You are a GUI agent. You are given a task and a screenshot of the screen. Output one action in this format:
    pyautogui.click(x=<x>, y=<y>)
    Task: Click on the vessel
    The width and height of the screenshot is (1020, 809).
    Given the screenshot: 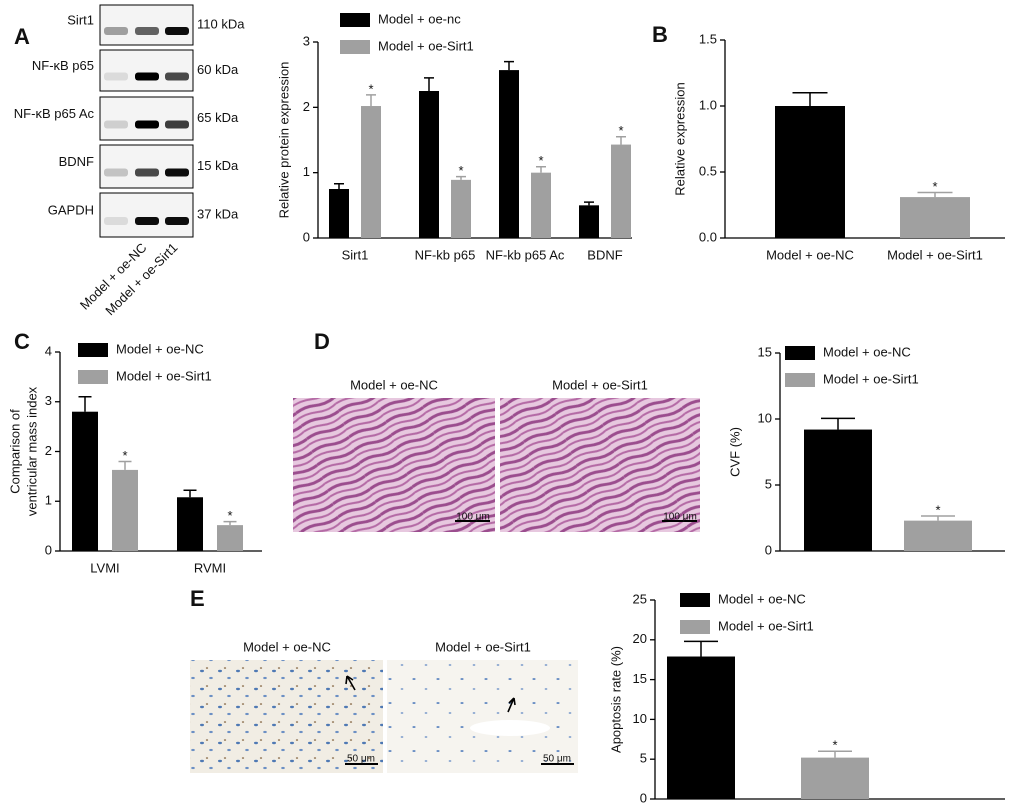 What is the action you would take?
    pyautogui.click(x=510, y=728)
    